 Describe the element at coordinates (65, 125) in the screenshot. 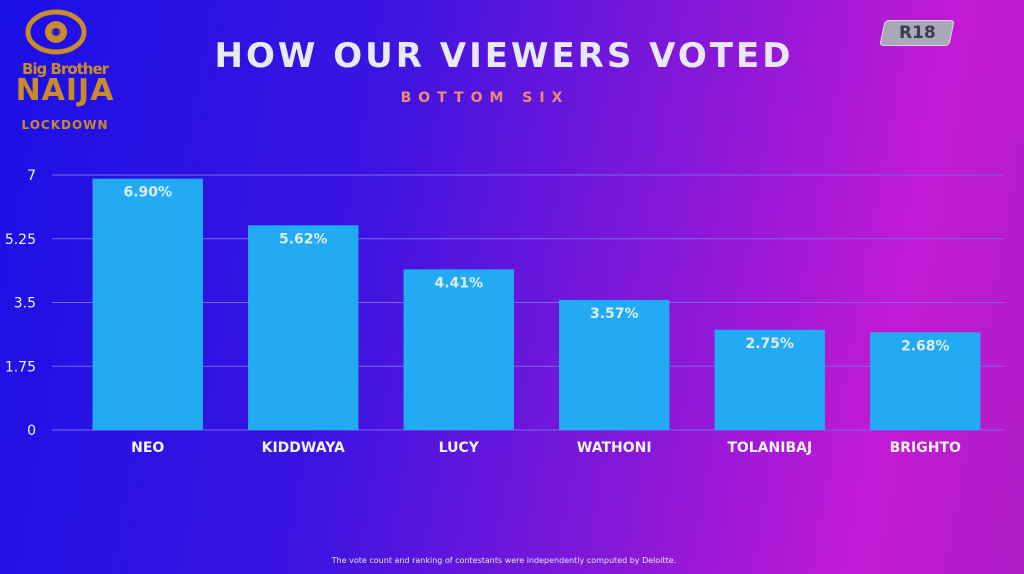

I see `logo-lockdown: LOCKDOWN` at that location.